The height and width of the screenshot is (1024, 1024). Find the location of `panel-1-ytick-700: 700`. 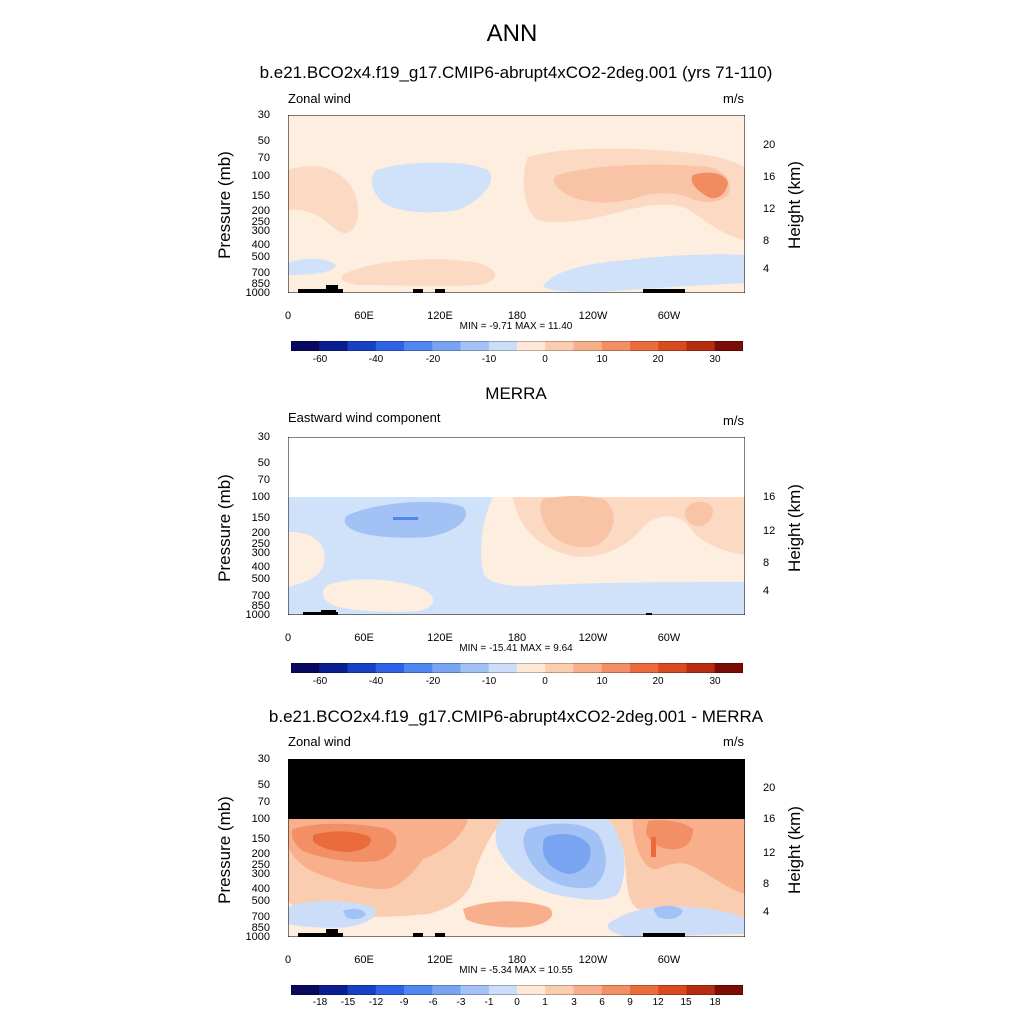

panel-1-ytick-700: 700 is located at coordinates (260, 273).